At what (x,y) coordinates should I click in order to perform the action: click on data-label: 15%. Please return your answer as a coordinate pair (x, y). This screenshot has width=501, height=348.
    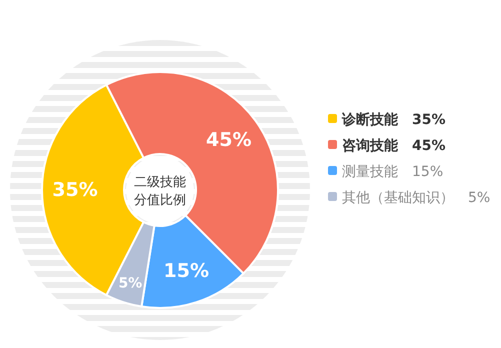
    Looking at the image, I should click on (187, 271).